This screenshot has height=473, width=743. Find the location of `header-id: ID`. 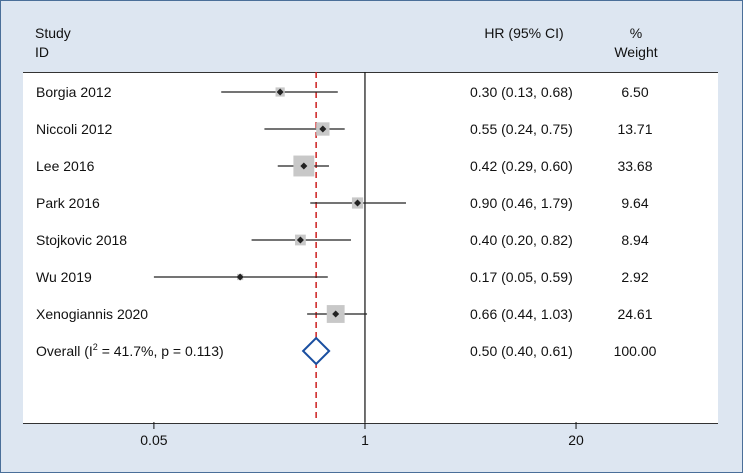

header-id: ID is located at coordinates (42, 52).